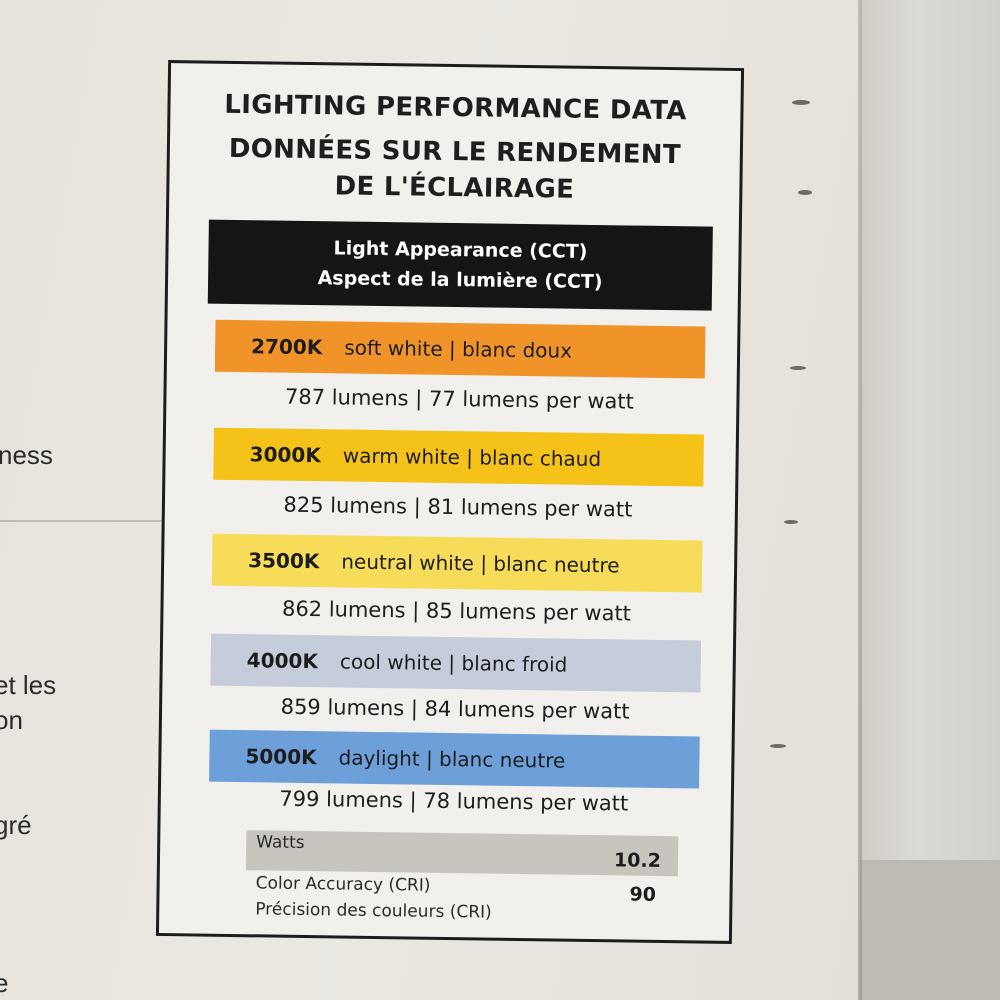  What do you see at coordinates (4, 983) in the screenshot?
I see `cutoff-text-5: e` at bounding box center [4, 983].